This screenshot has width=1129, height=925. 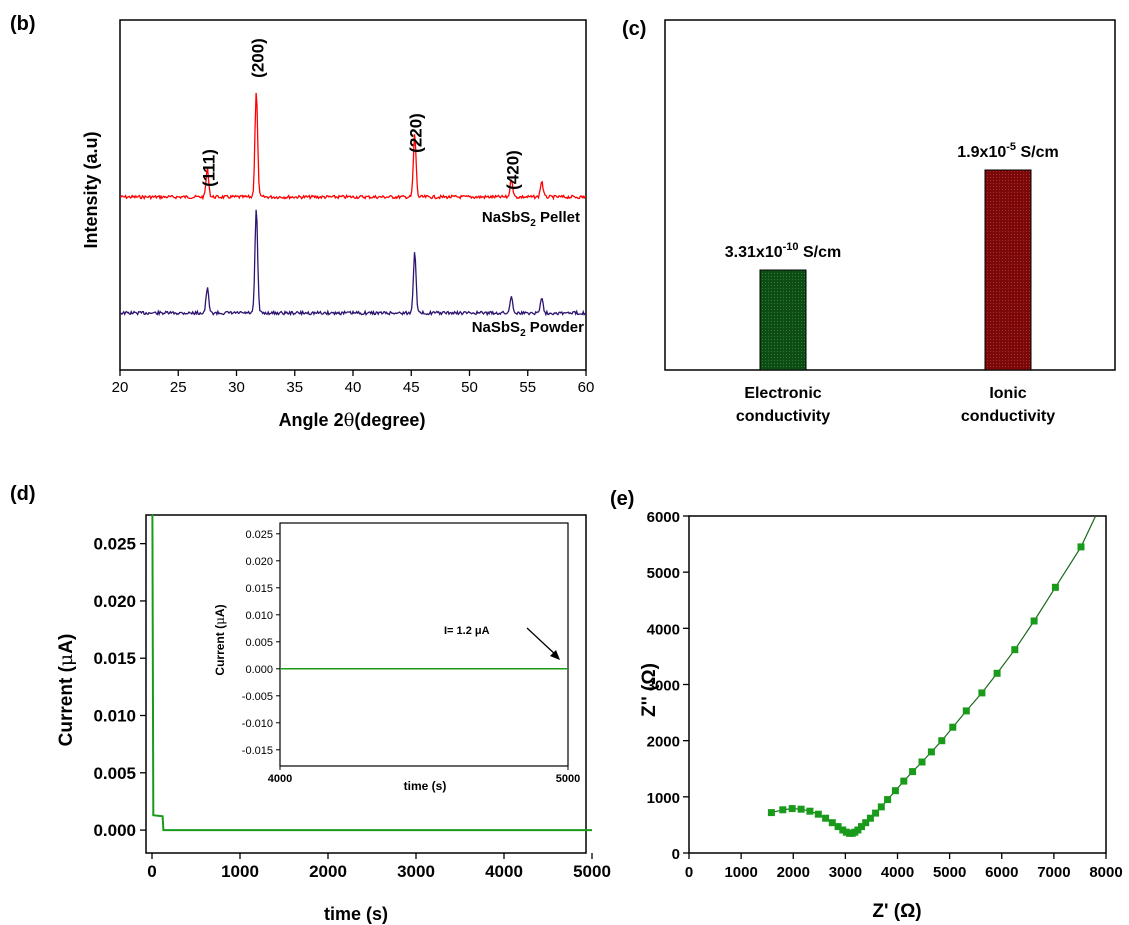 I want to click on panel-d-frame, so click(x=366, y=684).